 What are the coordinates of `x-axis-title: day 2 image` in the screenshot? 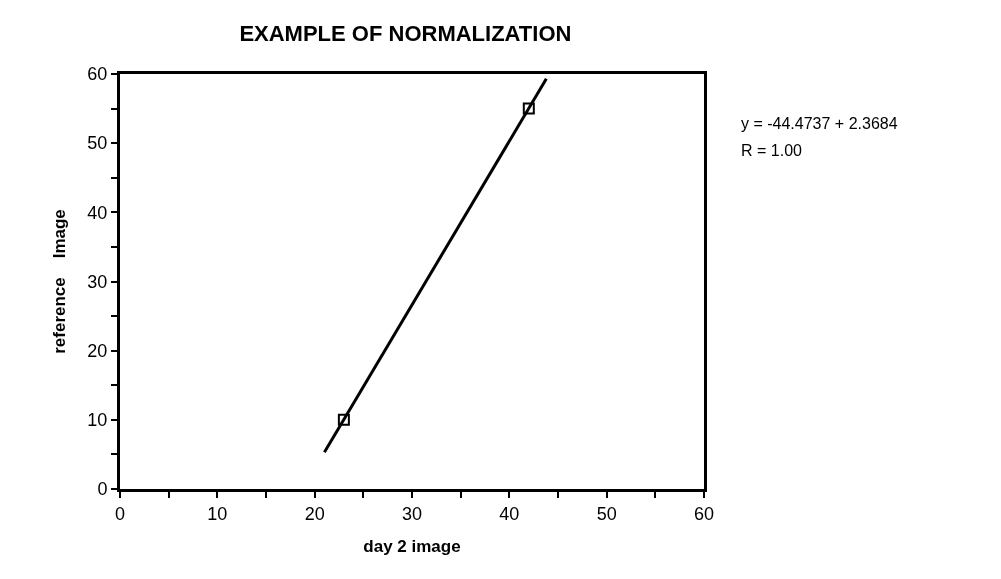 It's located at (412, 546).